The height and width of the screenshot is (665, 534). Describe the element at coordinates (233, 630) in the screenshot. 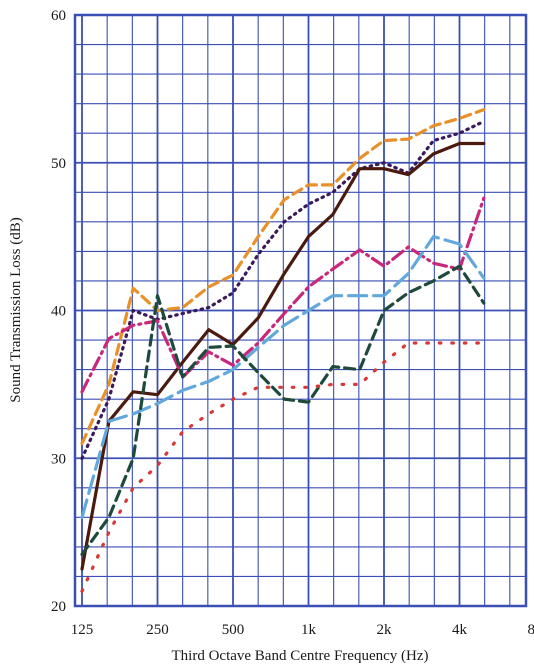

I see `x-tick-label: 500` at that location.